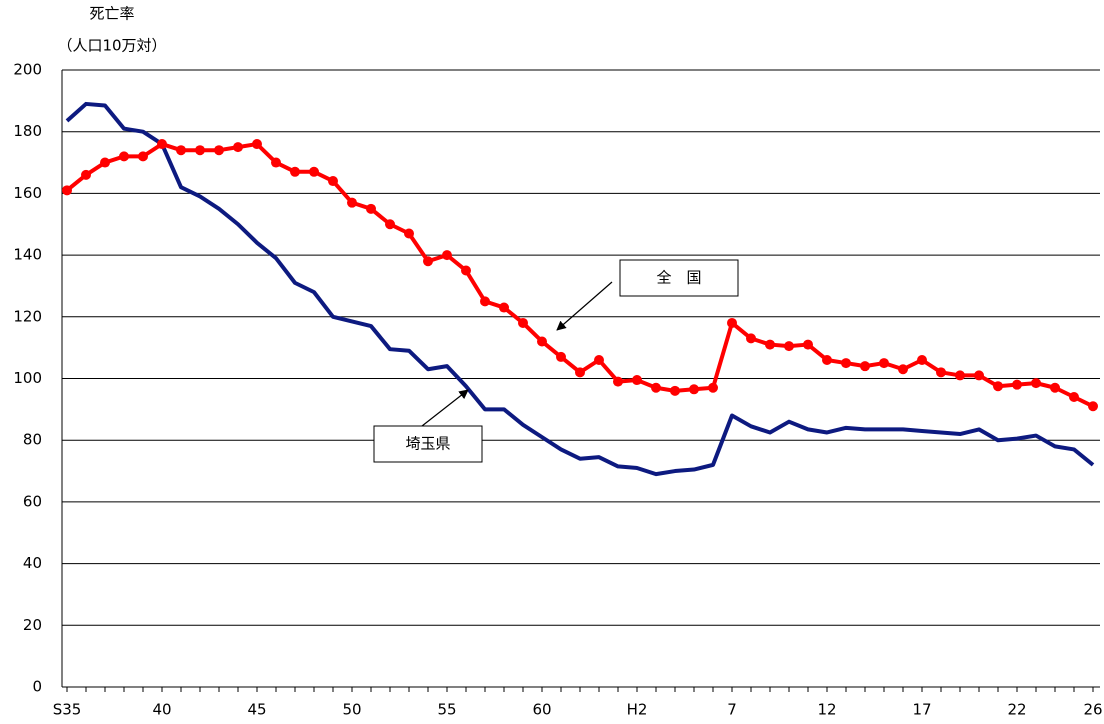 The width and height of the screenshot is (1104, 724). I want to click on y-tick-label: 160, so click(27, 193).